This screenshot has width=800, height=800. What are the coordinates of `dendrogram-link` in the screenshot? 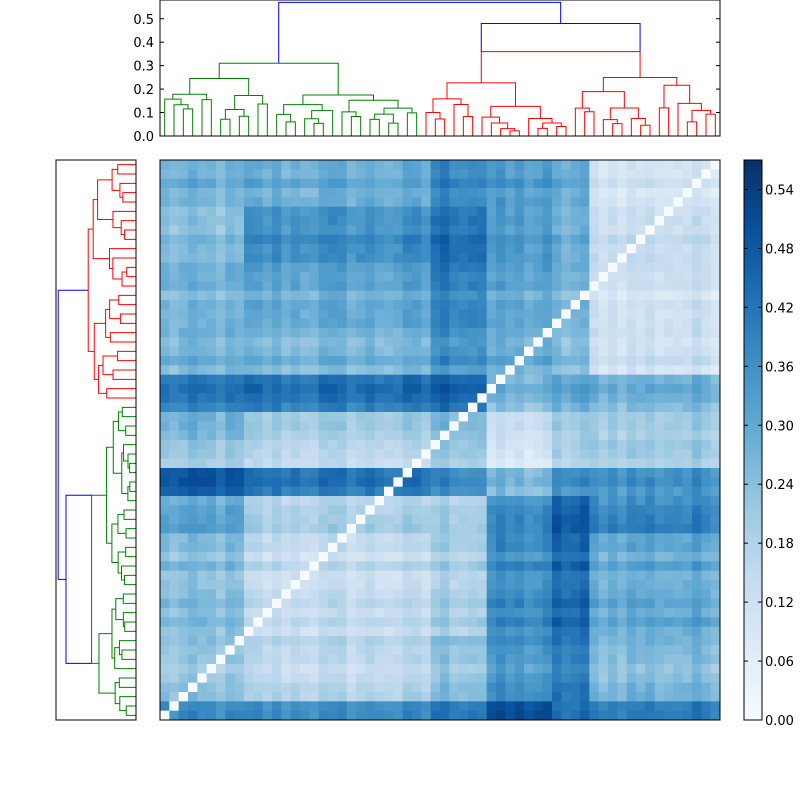 It's located at (540, 126).